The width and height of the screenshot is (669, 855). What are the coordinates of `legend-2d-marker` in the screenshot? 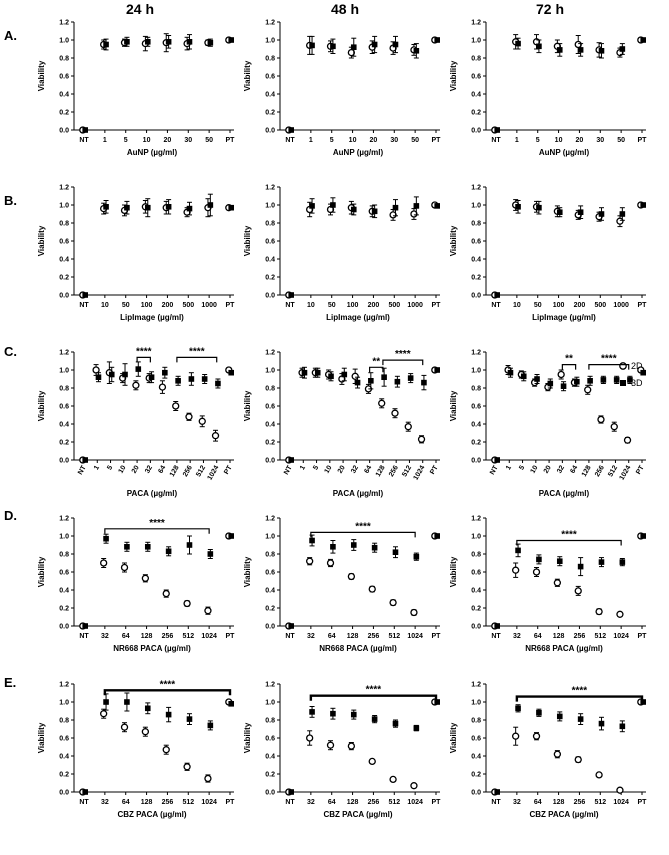 It's located at (623, 366).